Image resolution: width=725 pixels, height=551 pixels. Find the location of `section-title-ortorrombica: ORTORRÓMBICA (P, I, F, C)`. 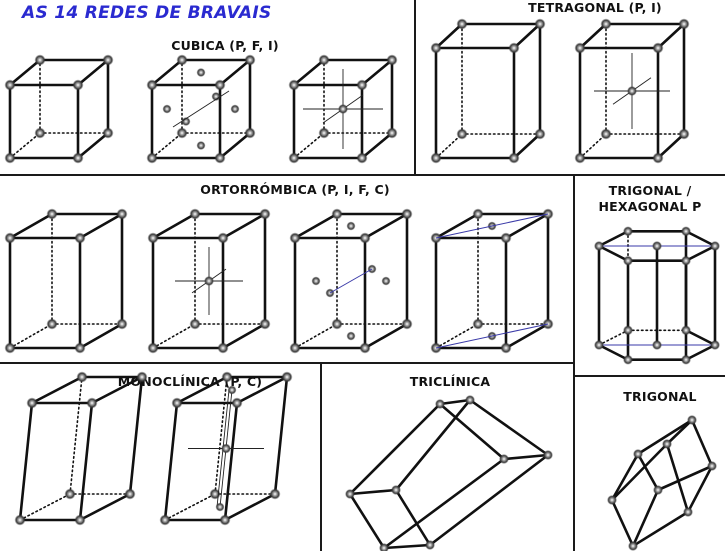

section-title-ortorrombica: ORTORRÓMBICA (P, I, F, C) is located at coordinates (295, 189).